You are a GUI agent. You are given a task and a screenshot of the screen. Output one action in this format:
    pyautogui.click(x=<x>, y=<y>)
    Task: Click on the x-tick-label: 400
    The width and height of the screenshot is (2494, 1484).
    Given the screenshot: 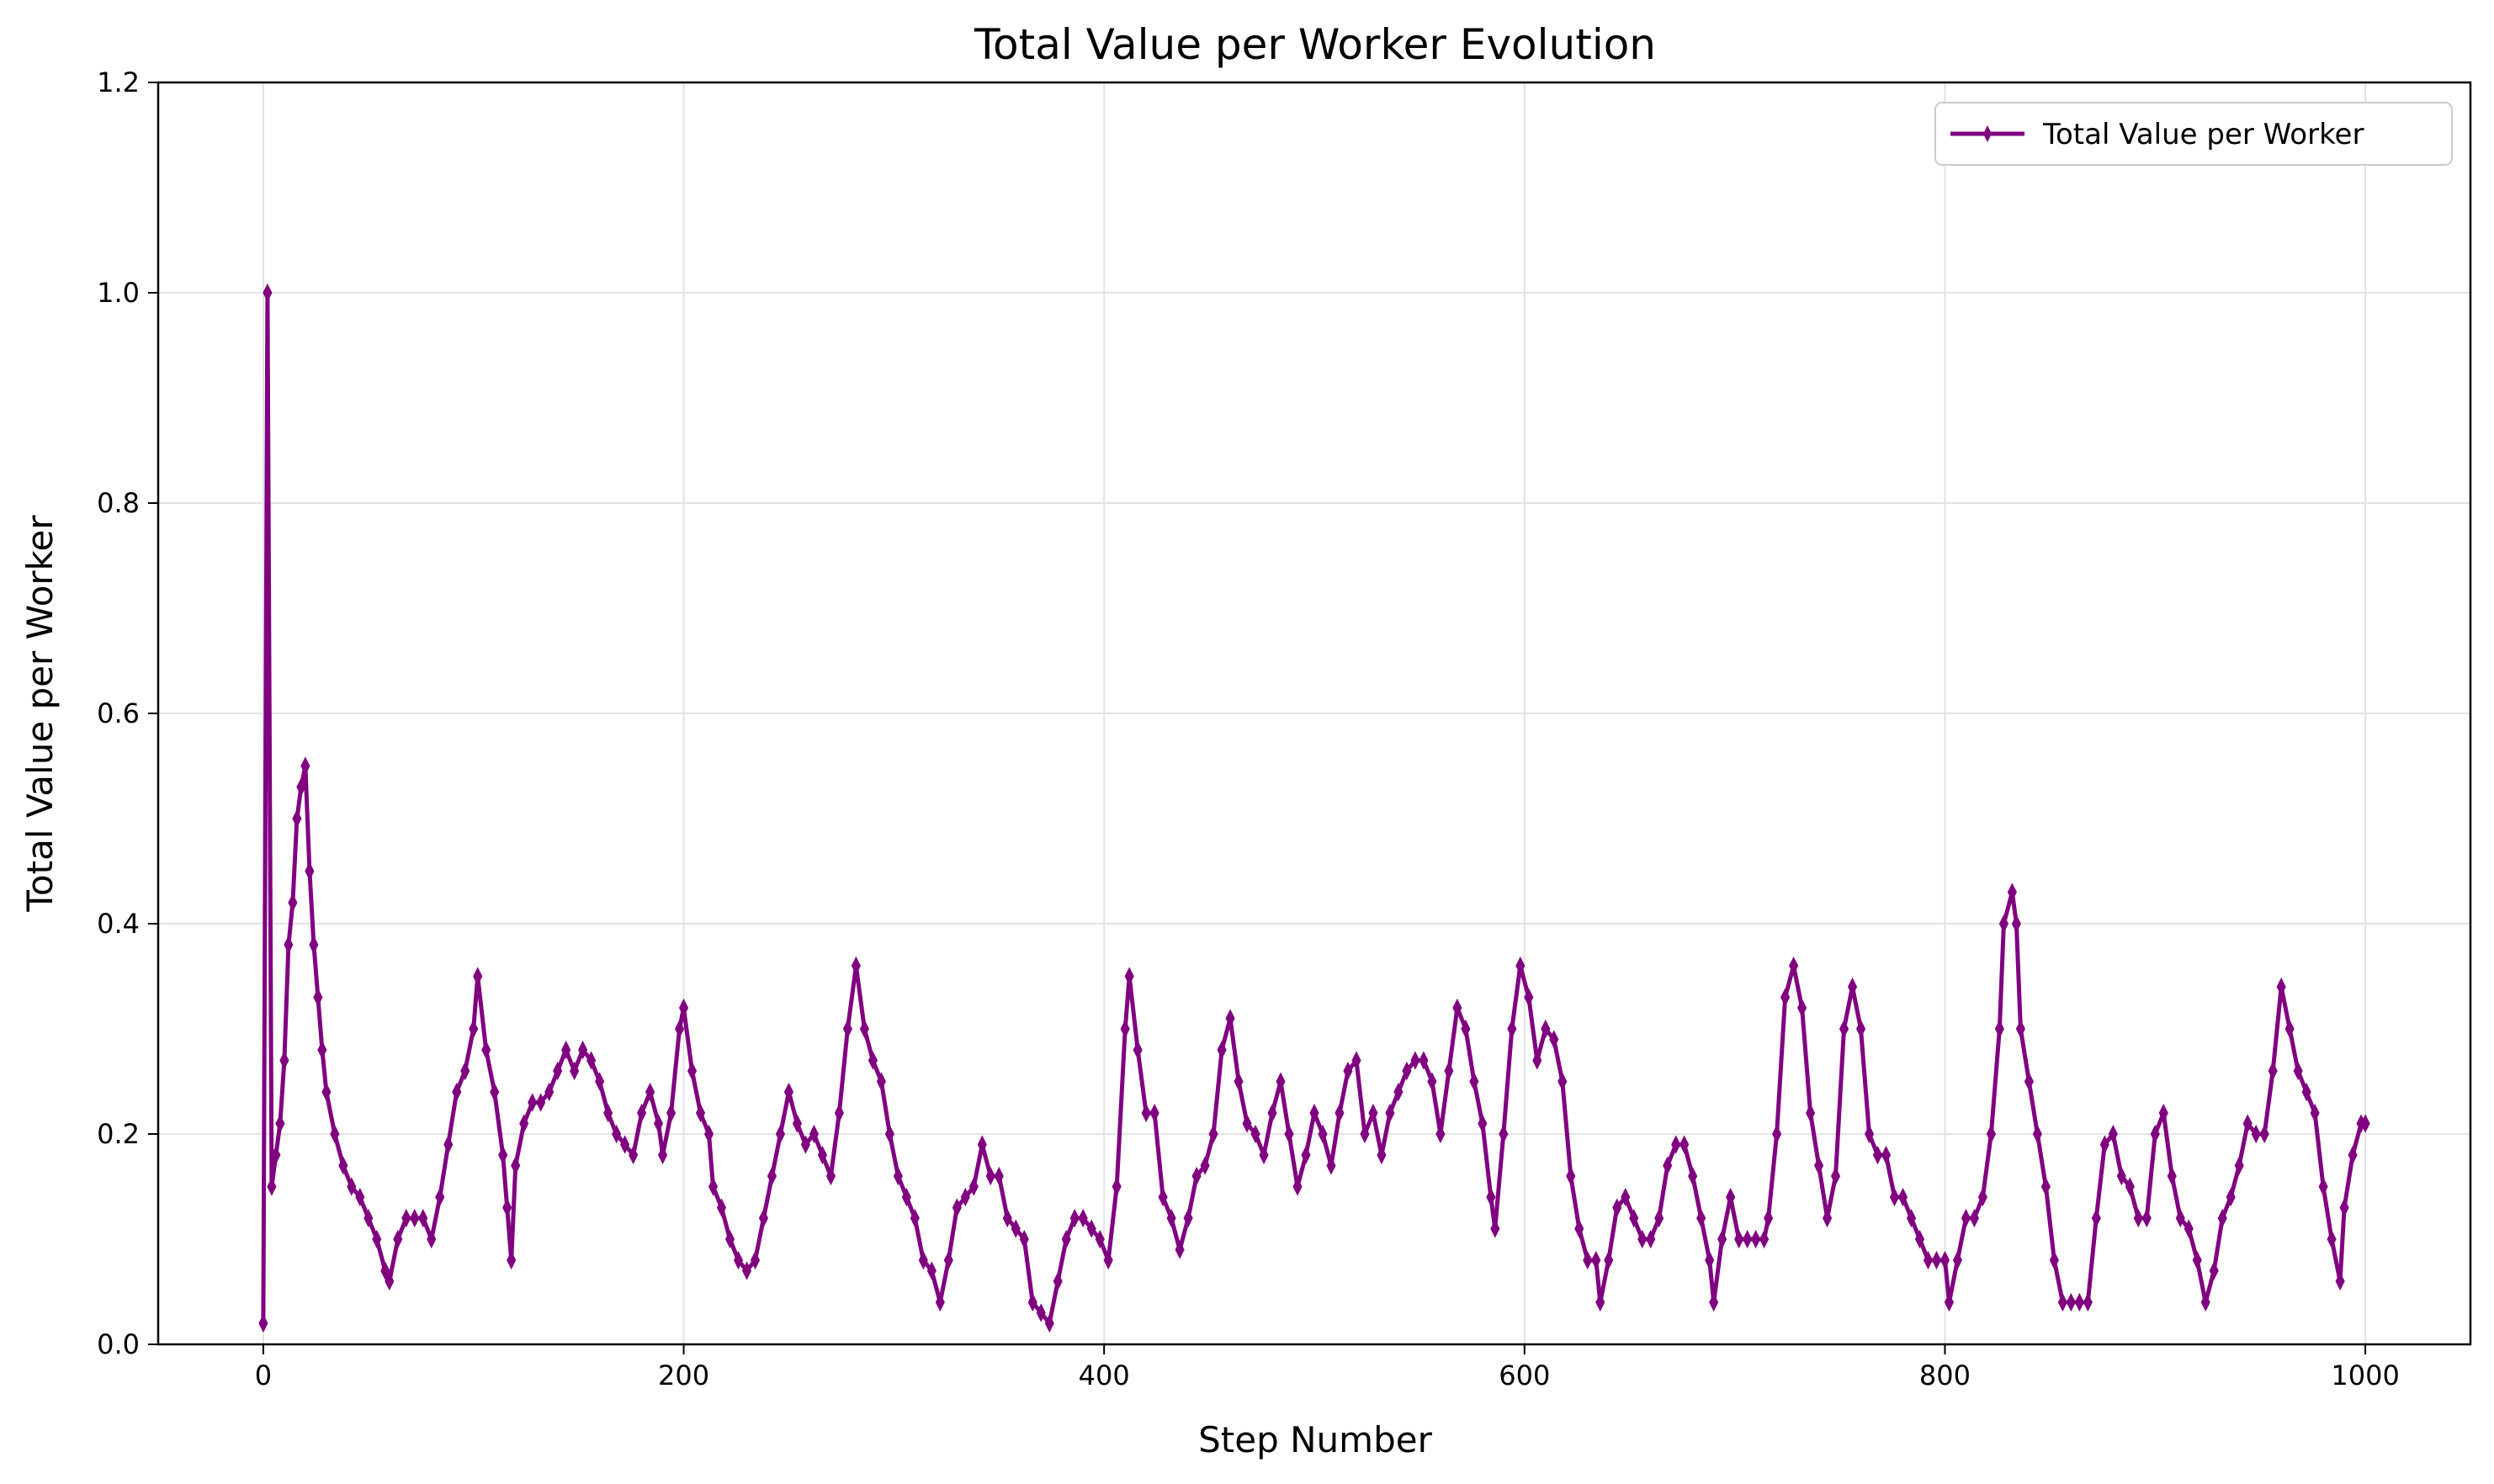 What is the action you would take?
    pyautogui.click(x=1104, y=1375)
    